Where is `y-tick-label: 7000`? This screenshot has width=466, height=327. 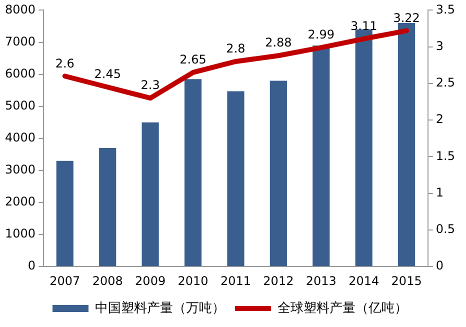 y-tick-label: 7000 is located at coordinates (20, 41).